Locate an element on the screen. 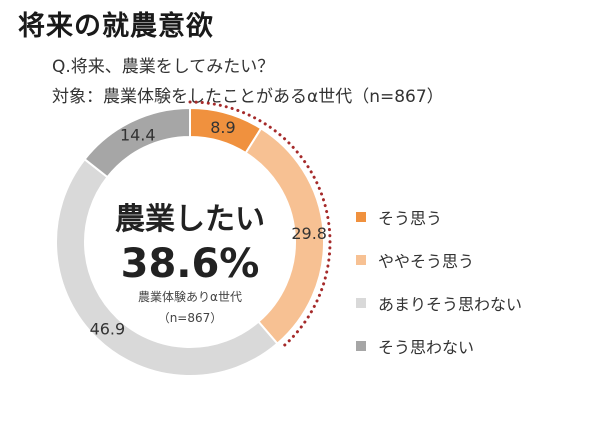 Image resolution: width=600 pixels, height=439 pixels. legend-item-sou-omou: そう思う is located at coordinates (439, 217).